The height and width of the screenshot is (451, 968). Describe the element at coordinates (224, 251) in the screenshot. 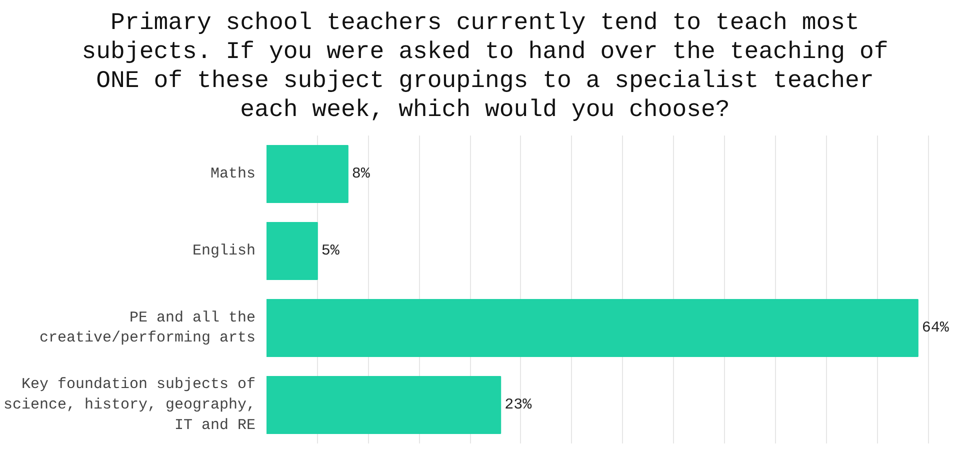

I see `y-tick-label: English` at that location.